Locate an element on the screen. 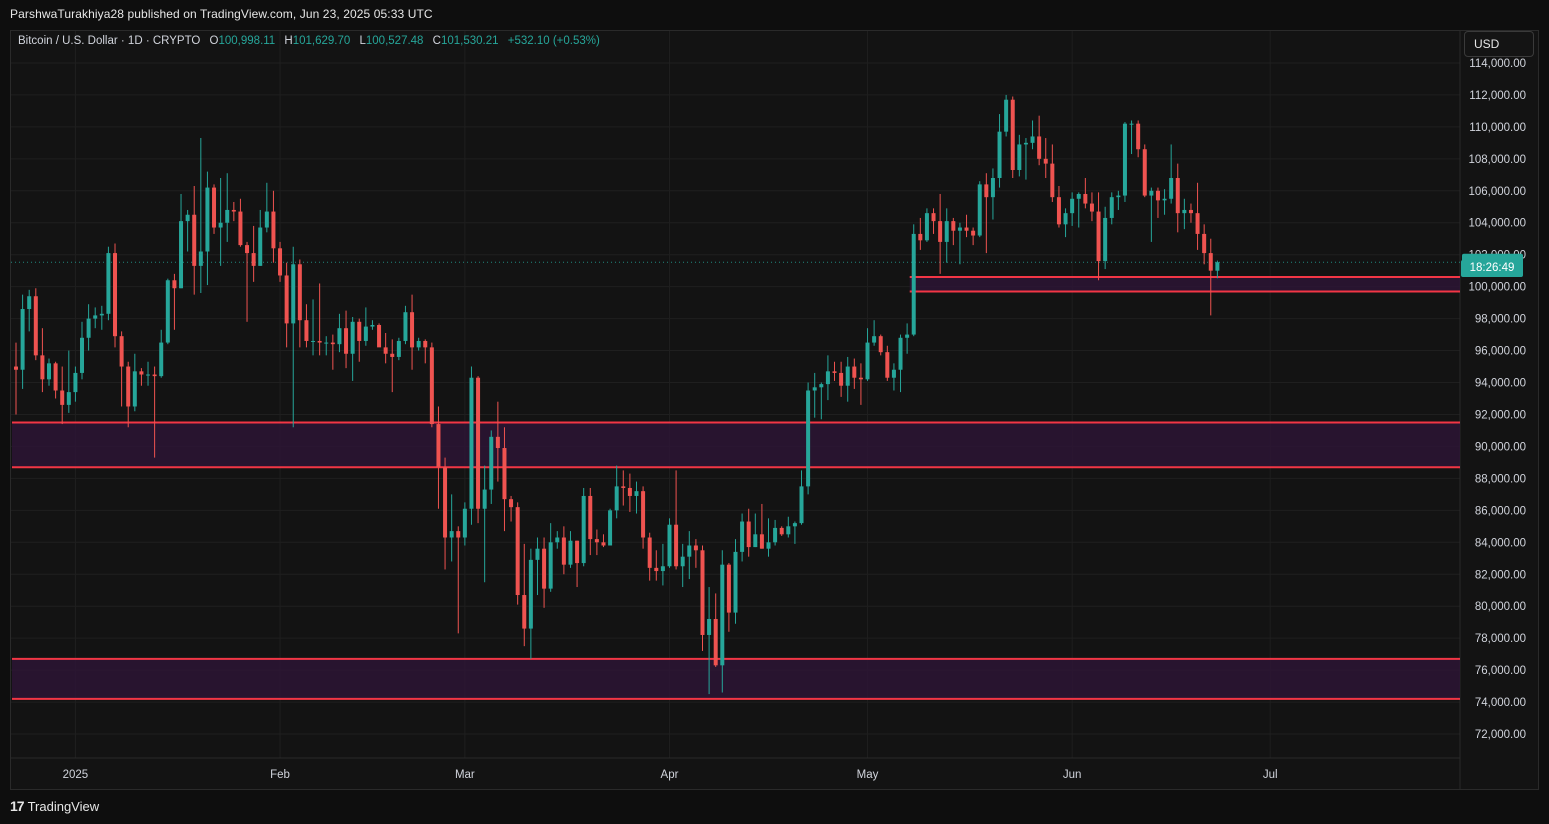  y-tick-label: 80,000.00 is located at coordinates (1500, 607).